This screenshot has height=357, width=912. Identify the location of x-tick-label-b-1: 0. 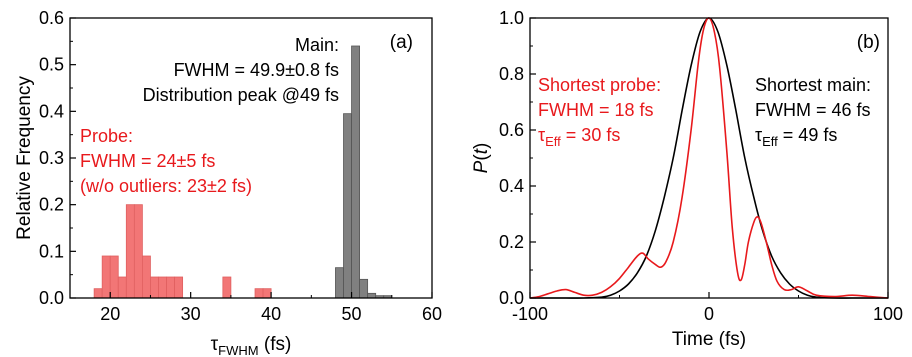
(709, 314).